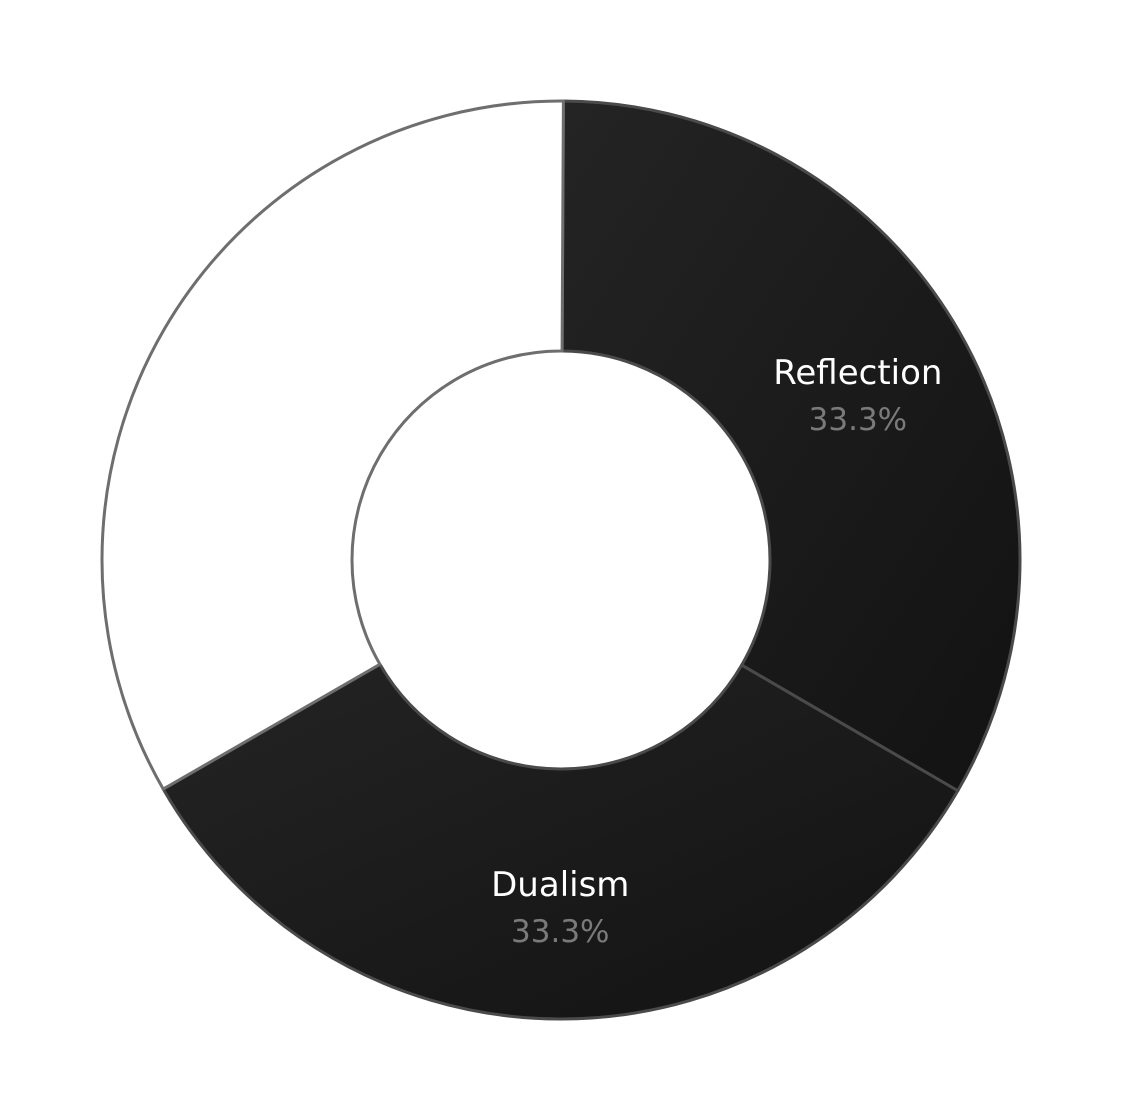 The height and width of the screenshot is (1120, 1121). What do you see at coordinates (560, 932) in the screenshot?
I see `slice-value-dualism: 33.3%` at bounding box center [560, 932].